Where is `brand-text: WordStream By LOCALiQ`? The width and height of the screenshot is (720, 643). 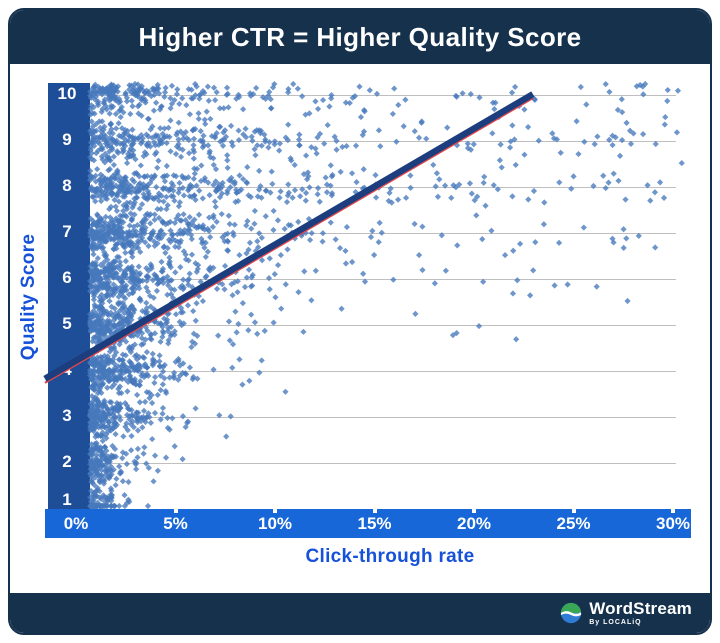
brand-text: WordStream By LOCALiQ is located at coordinates (640, 613).